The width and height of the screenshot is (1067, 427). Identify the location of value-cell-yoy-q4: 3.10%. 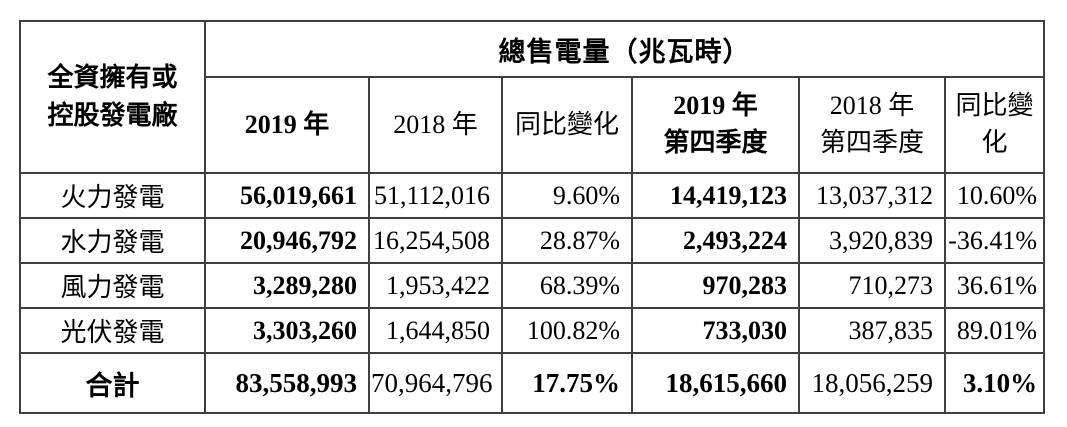
(994, 383).